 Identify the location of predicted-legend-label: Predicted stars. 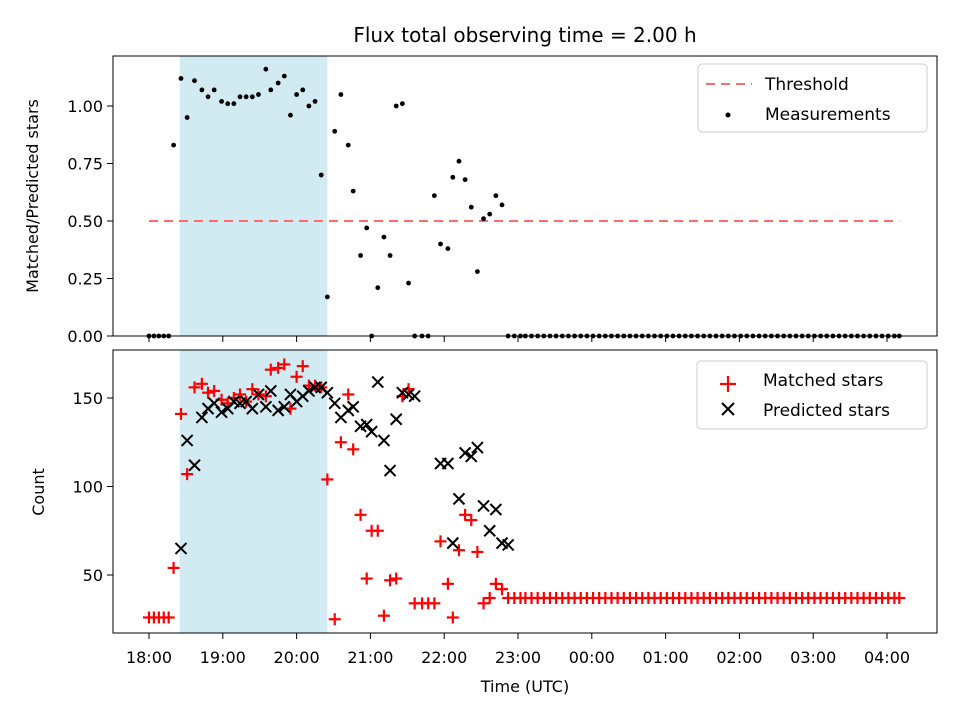
(826, 411).